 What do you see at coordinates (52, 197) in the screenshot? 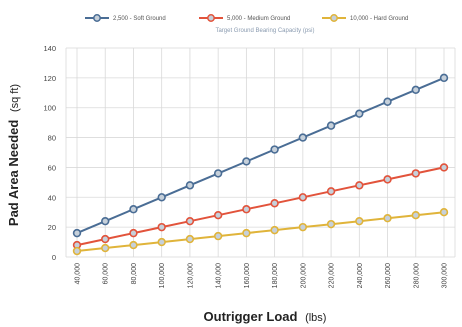
I see `y-tick-label: 40` at bounding box center [52, 197].